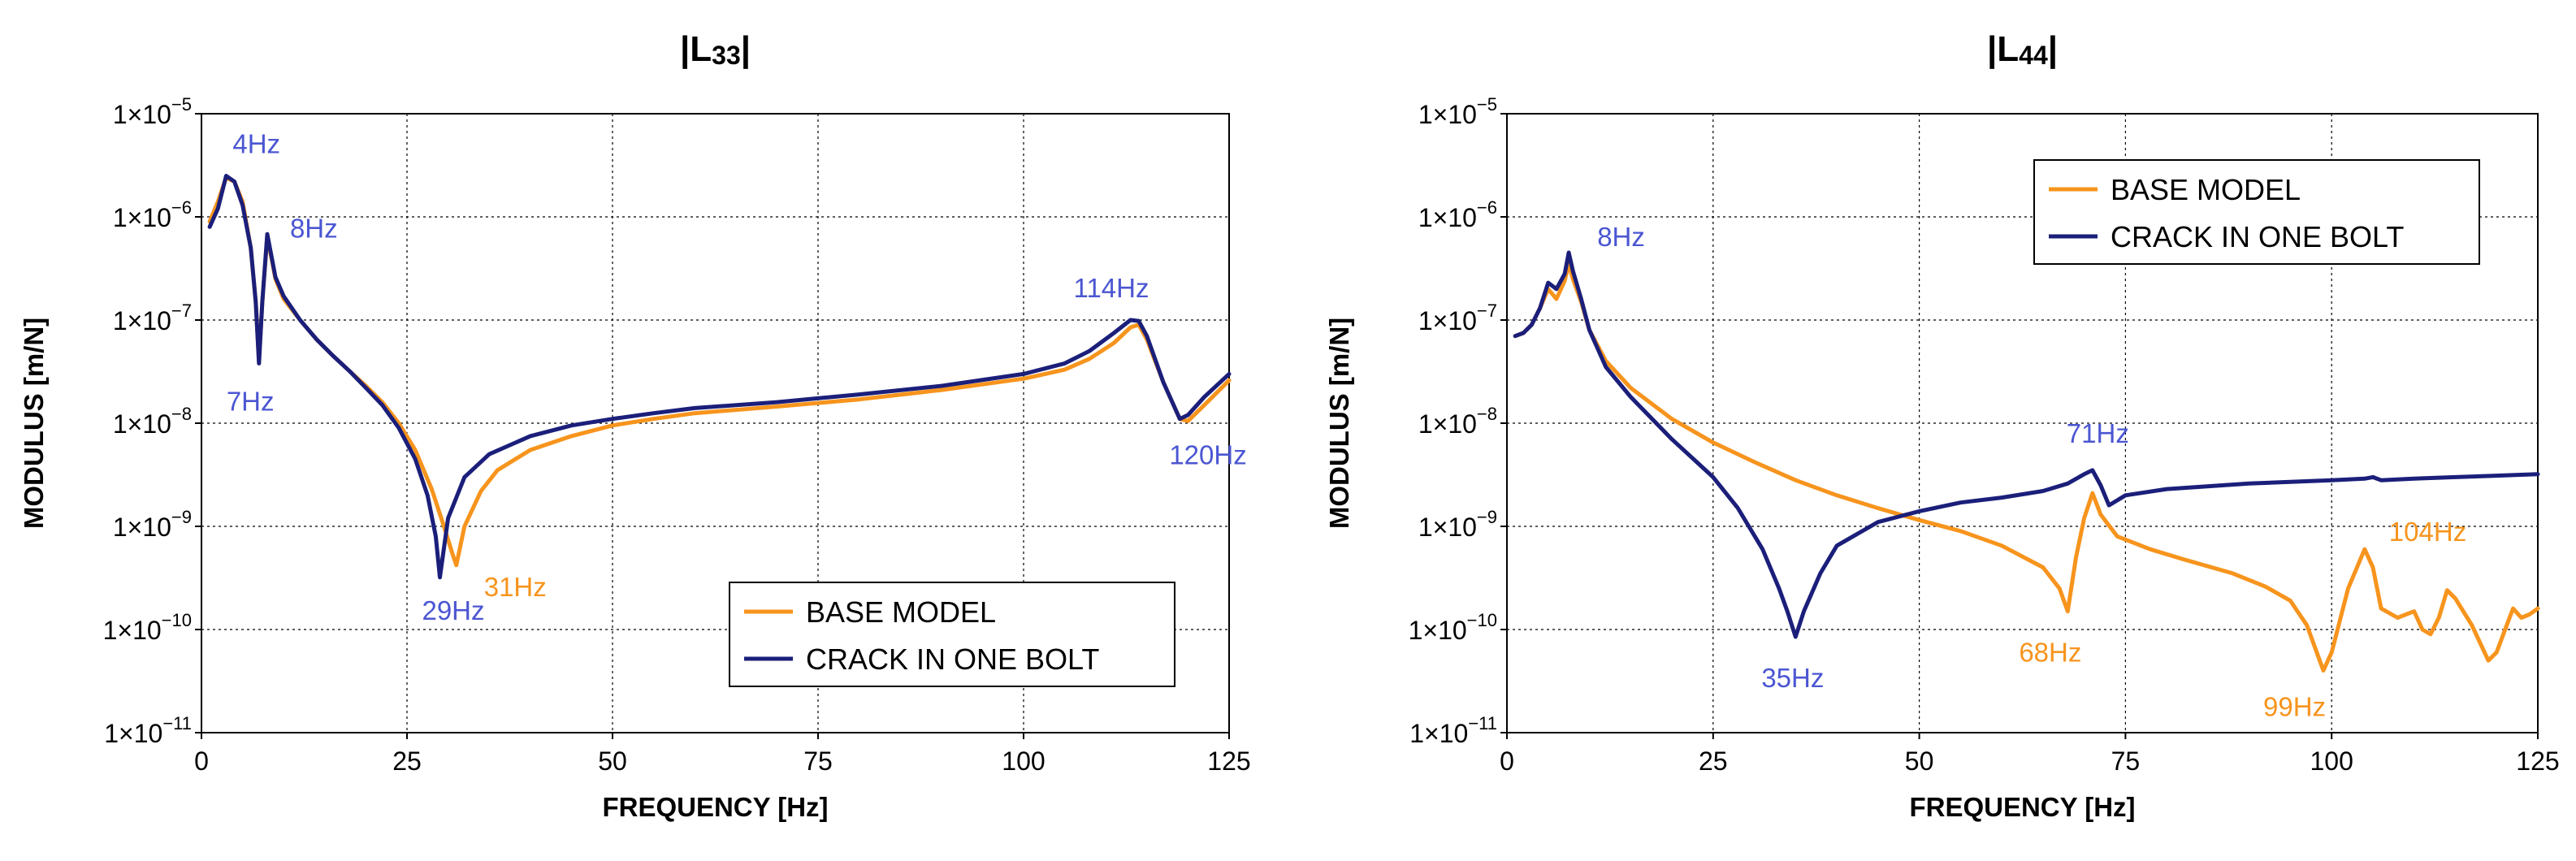  Describe the element at coordinates (2050, 653) in the screenshot. I see `peak-annotation: 68Hz` at that location.